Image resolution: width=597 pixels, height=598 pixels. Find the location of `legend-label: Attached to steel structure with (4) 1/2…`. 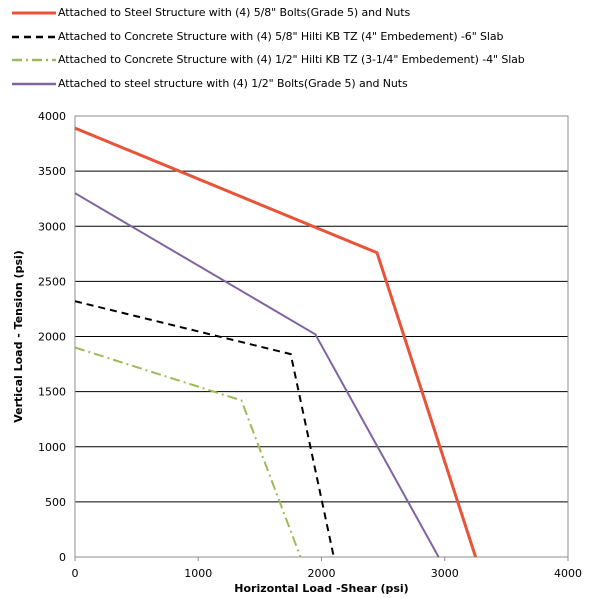

legend-label: Attached to steel structure with (4) 1/2… is located at coordinates (233, 83).